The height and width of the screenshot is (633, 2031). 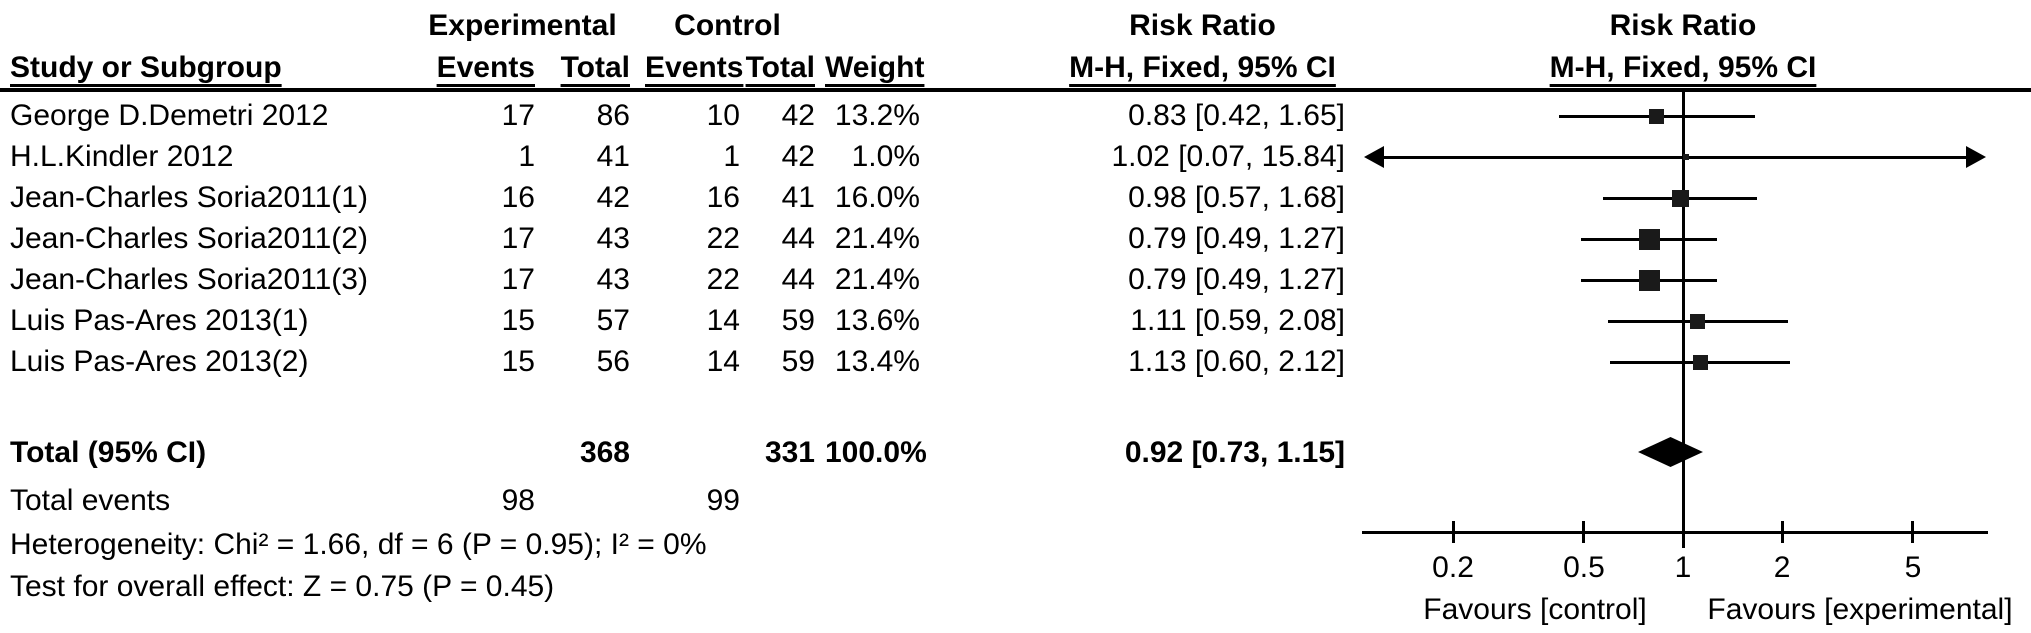 I want to click on x-axis-line, so click(x=1675, y=532).